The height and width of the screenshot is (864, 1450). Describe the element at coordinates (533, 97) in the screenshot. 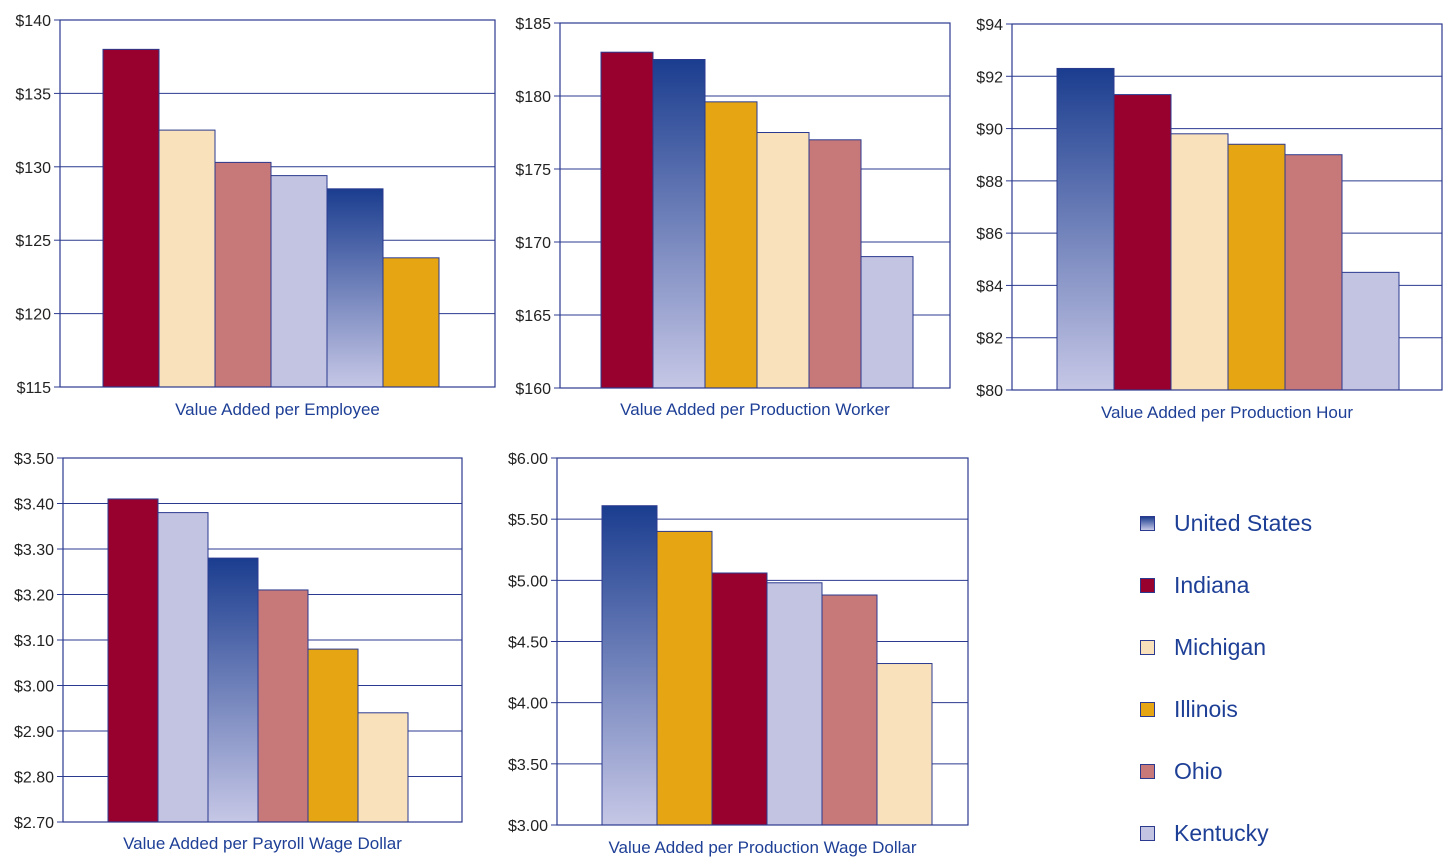

I see `y-tick-label: $180` at that location.